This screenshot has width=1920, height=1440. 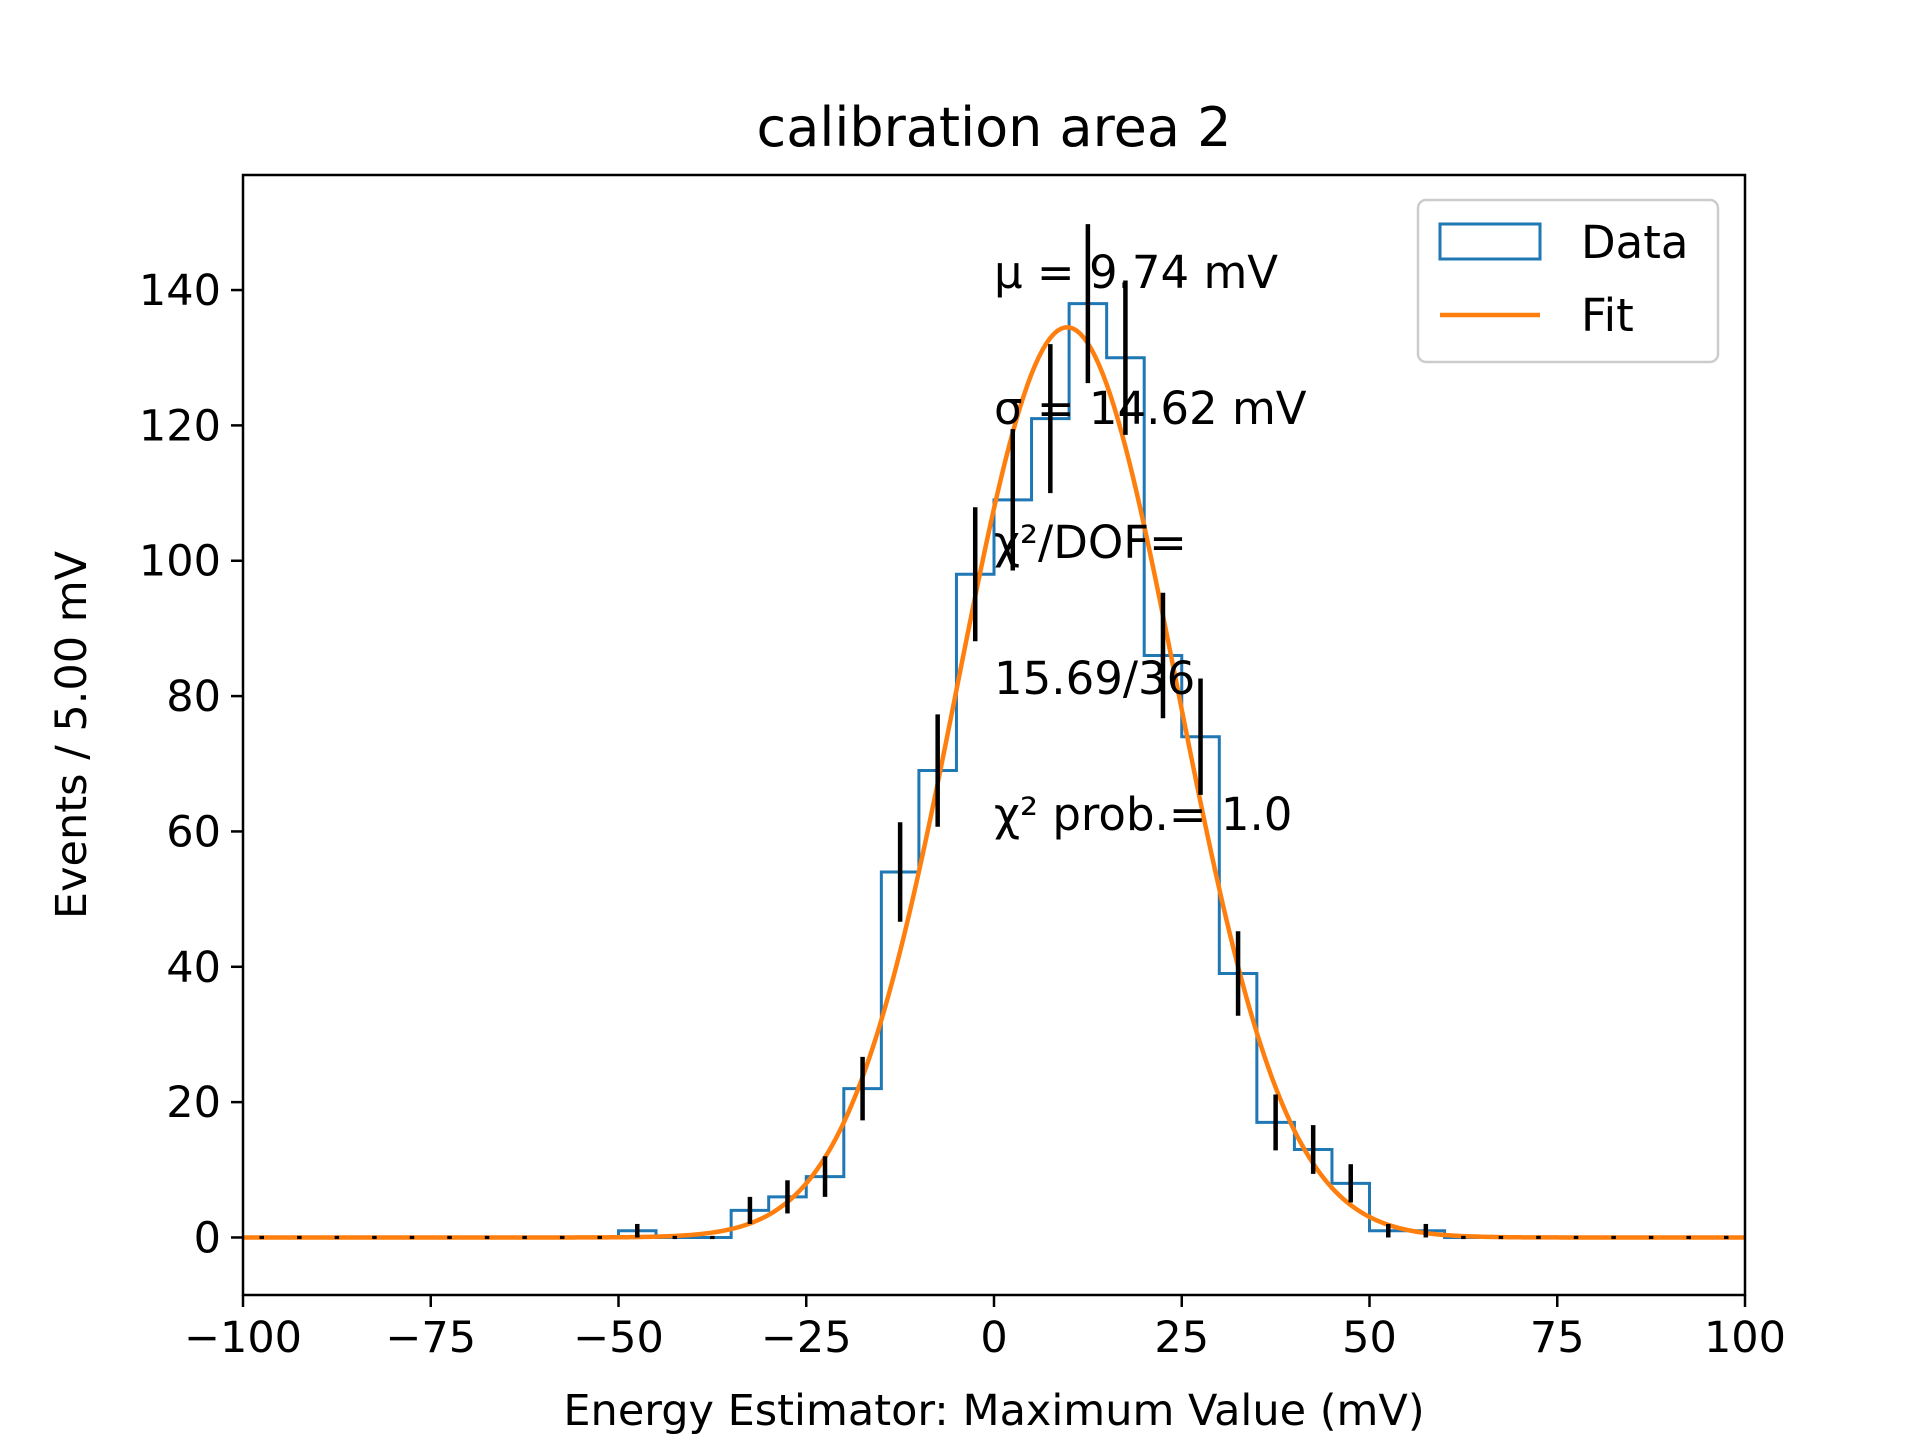 What do you see at coordinates (1181, 1338) in the screenshot?
I see `x-tick-label: 25` at bounding box center [1181, 1338].